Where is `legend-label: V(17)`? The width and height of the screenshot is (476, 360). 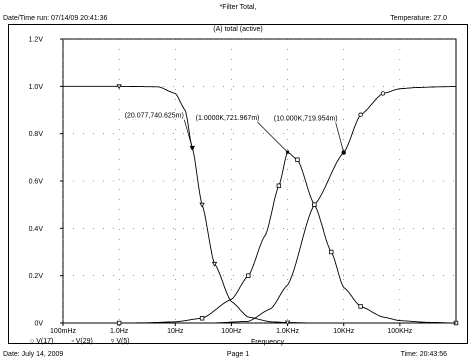 legend-label: V(17) is located at coordinates (45, 341).